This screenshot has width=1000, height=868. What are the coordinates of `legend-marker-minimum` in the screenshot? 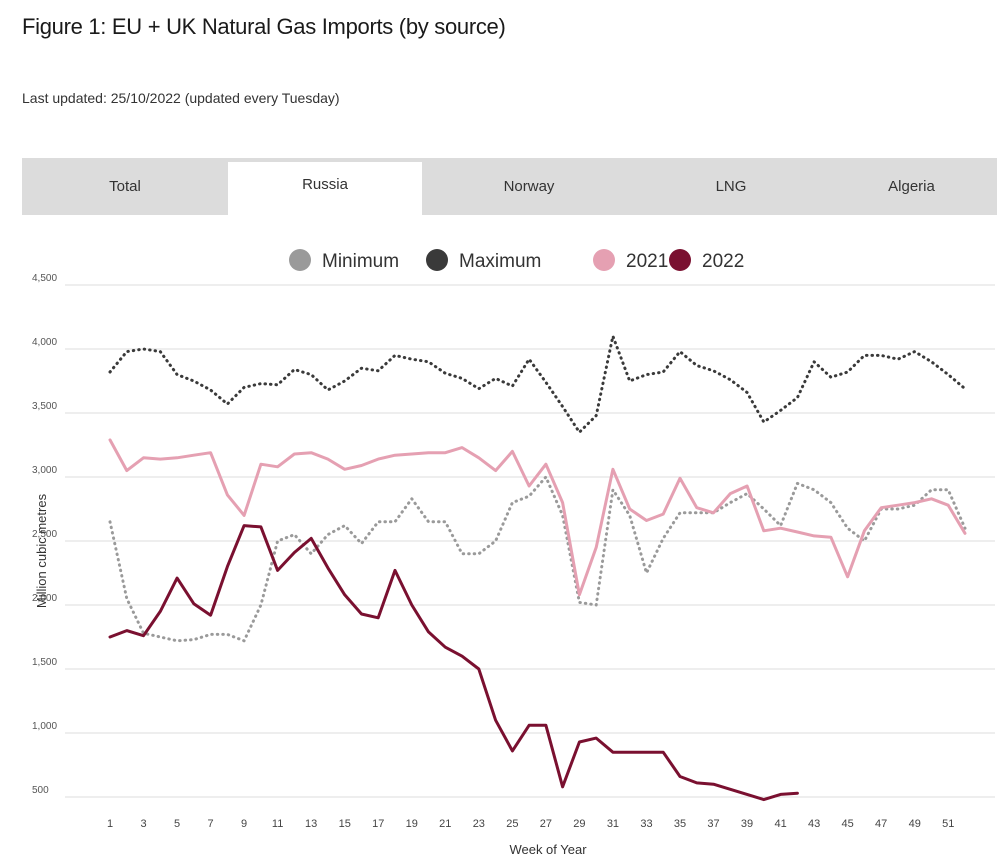 It's located at (300, 260).